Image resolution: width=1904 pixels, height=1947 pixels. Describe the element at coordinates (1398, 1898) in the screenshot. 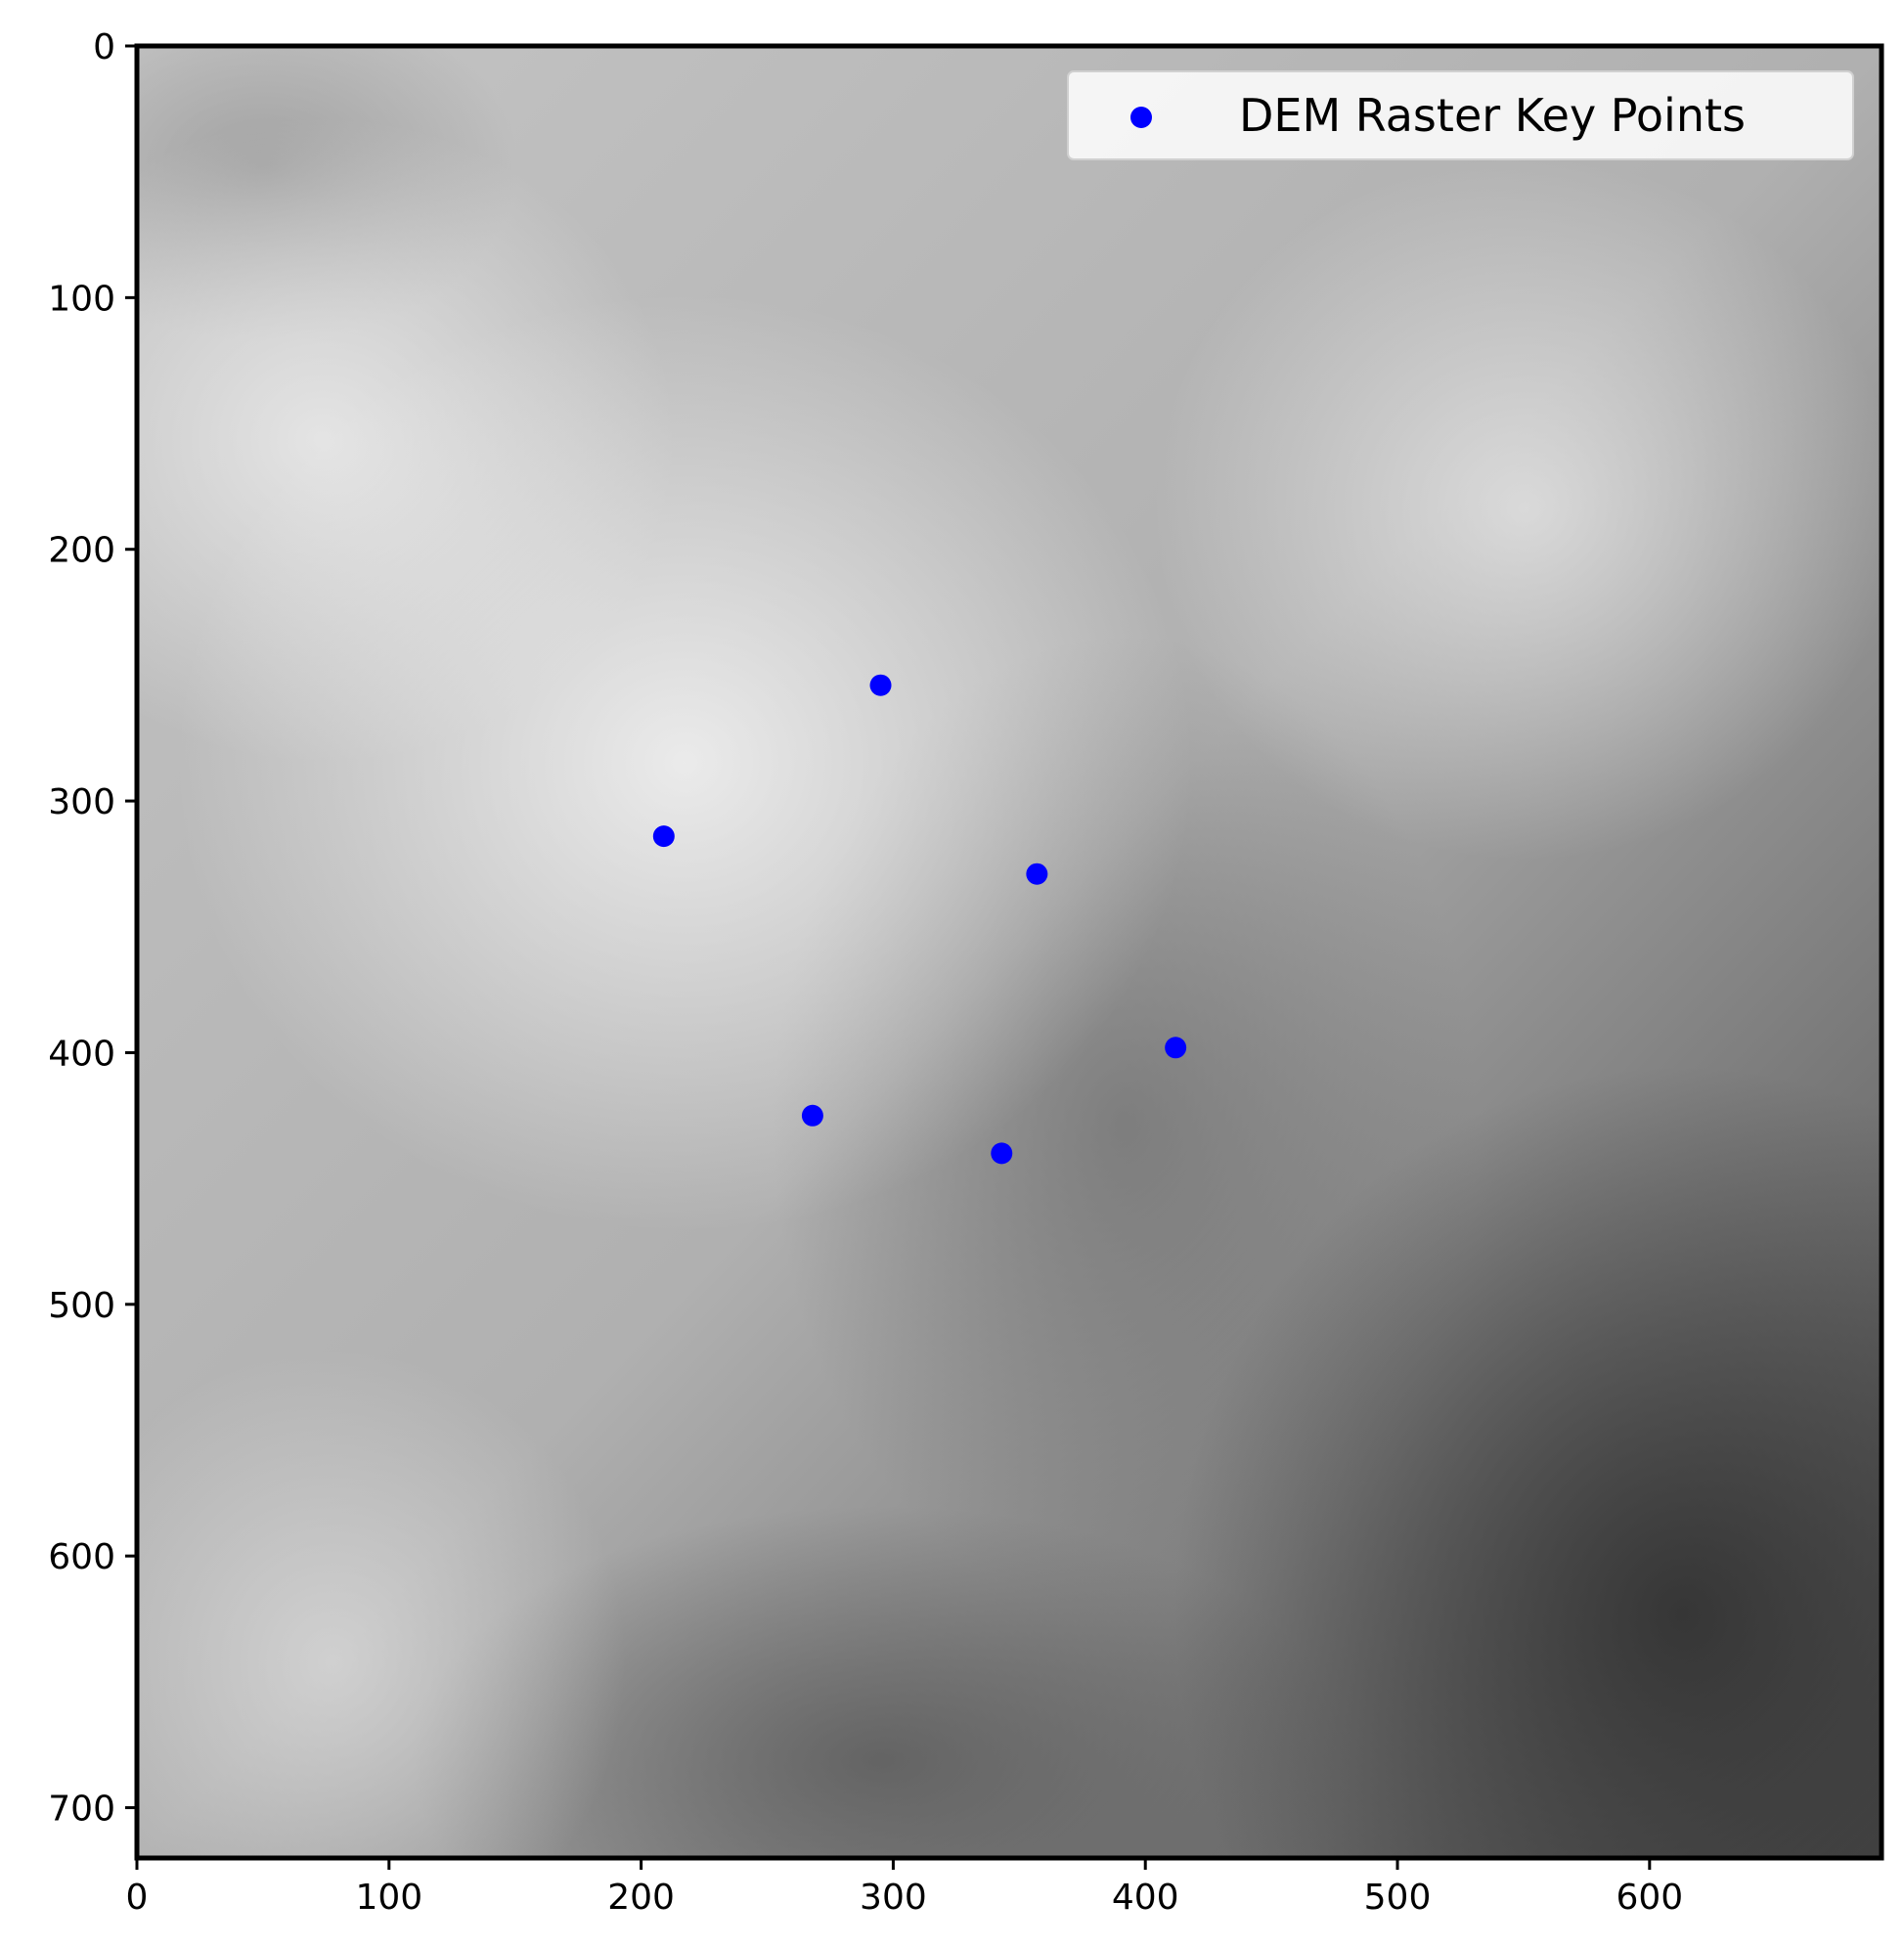

I see `x-tick-label: 500` at that location.